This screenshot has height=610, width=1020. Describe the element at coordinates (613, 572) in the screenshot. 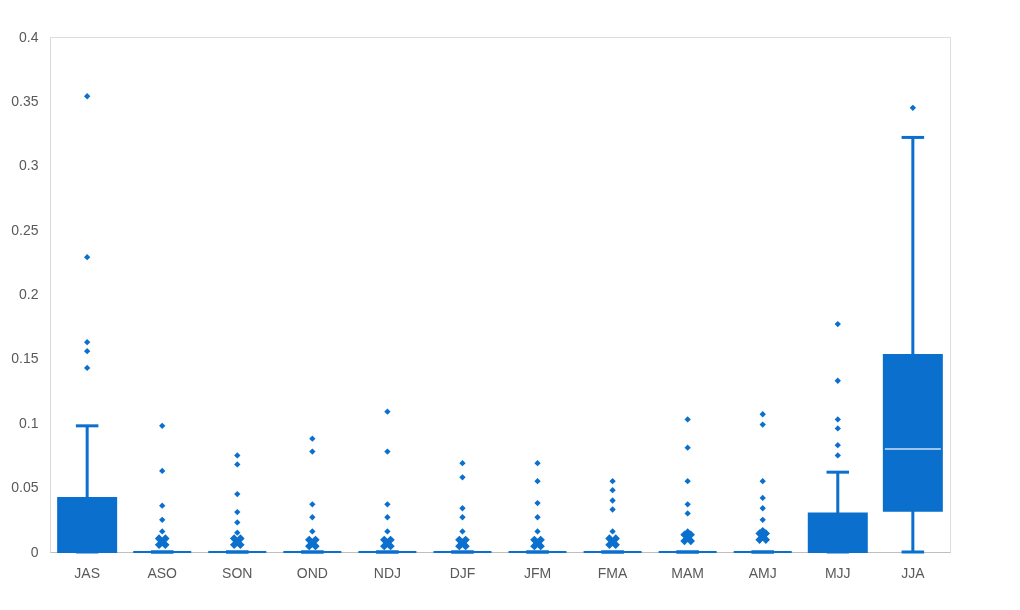

I see `x-tick-label: FMA` at that location.